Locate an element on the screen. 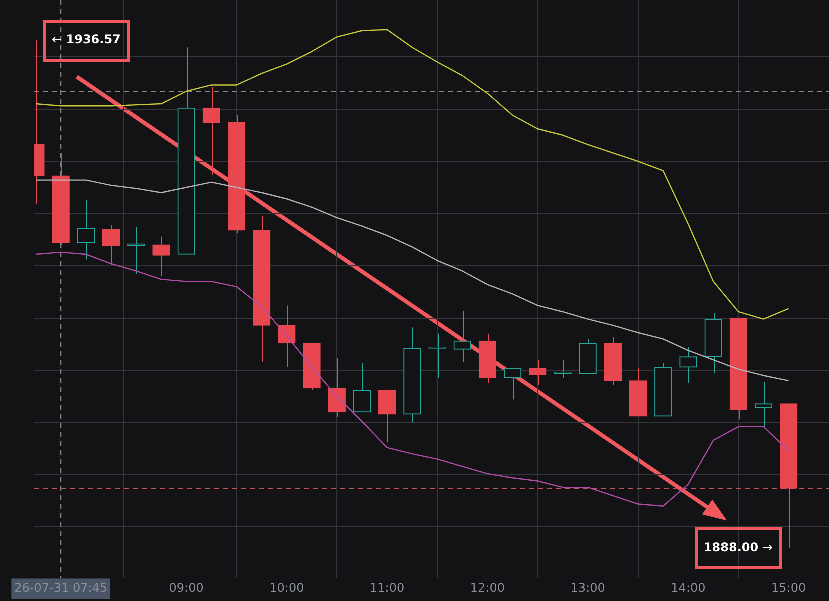 The height and width of the screenshot is (601, 829). x-tick-label: 14:00 is located at coordinates (688, 587).